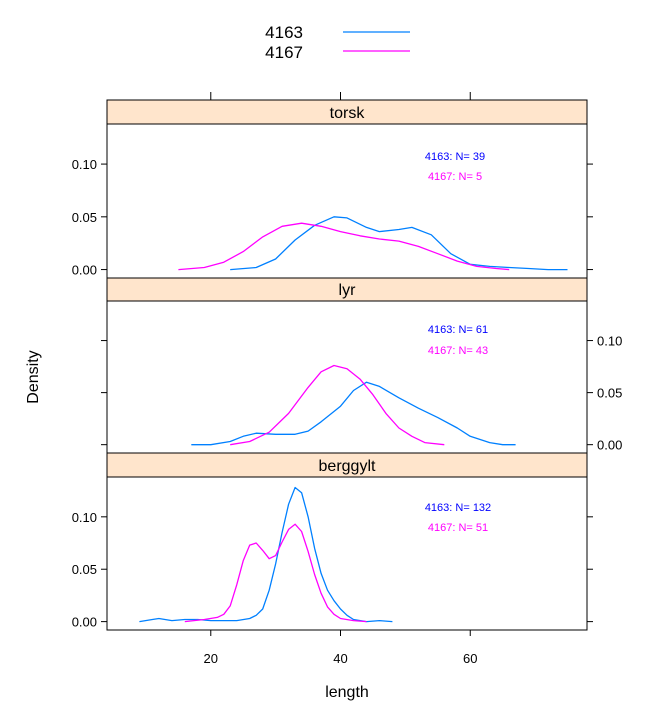 Image resolution: width=667 pixels, height=728 pixels. Describe the element at coordinates (455, 177) in the screenshot. I see `count-4167-torsk: 4167: N= 5` at that location.